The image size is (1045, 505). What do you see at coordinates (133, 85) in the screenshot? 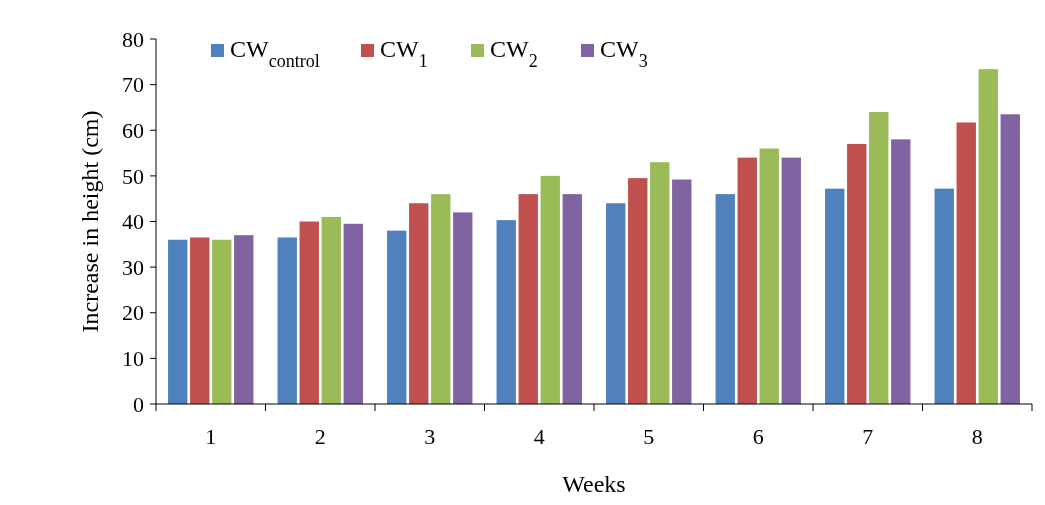
I see `y-tick-label: 70` at bounding box center [133, 85].